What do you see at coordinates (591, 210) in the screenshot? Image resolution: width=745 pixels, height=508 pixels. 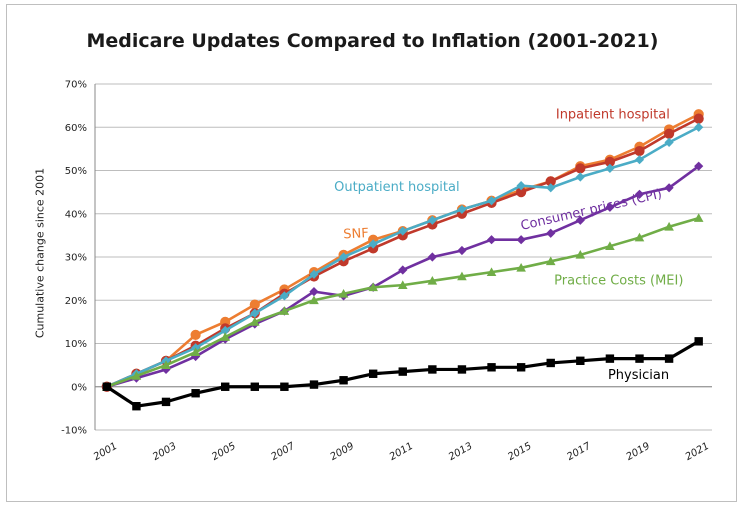 I see `series-label-consumer-prices-cpi: Consumer prices (CPI)` at bounding box center [591, 210].